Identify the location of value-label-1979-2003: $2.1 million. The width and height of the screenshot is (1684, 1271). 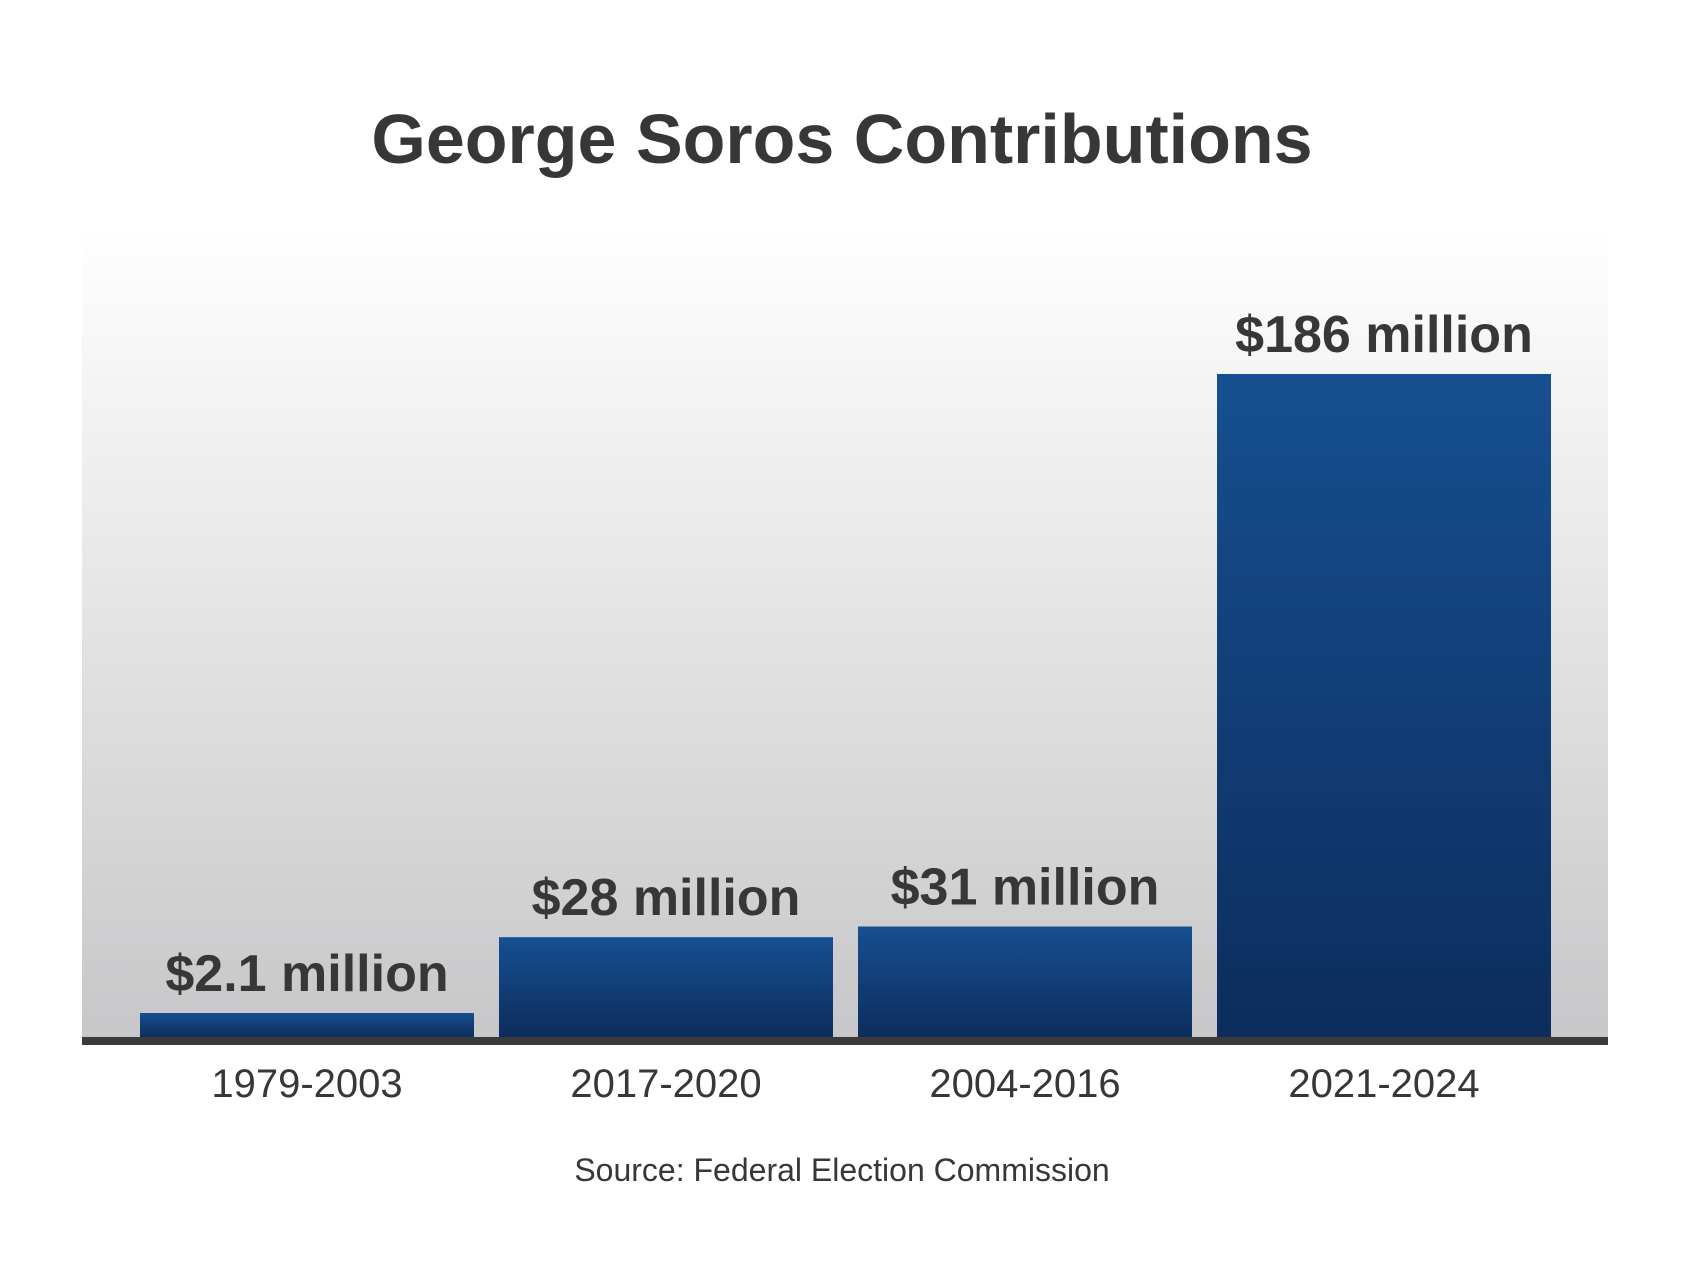
(306, 974).